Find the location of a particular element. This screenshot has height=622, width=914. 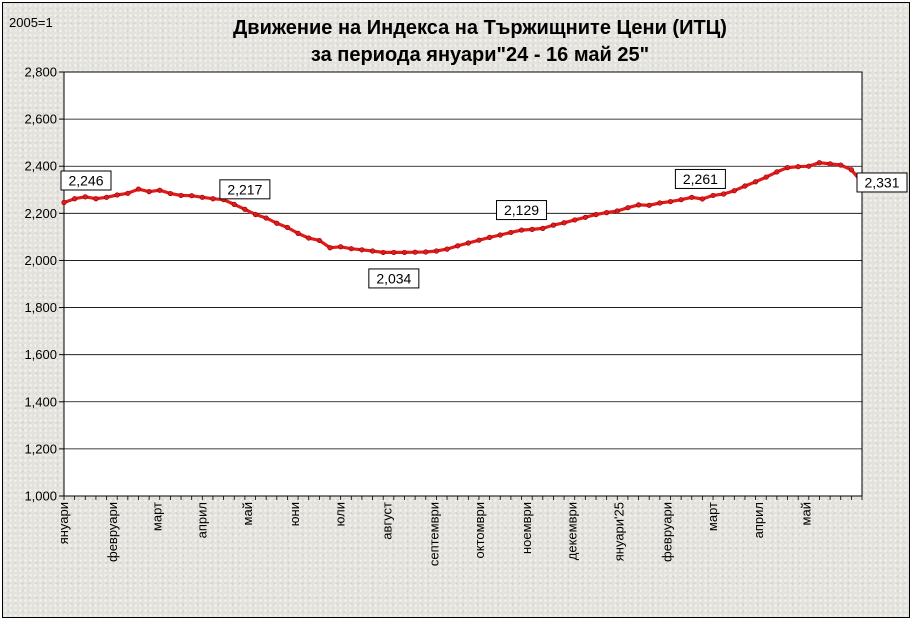

x-month-label: ноември is located at coordinates (526, 528).